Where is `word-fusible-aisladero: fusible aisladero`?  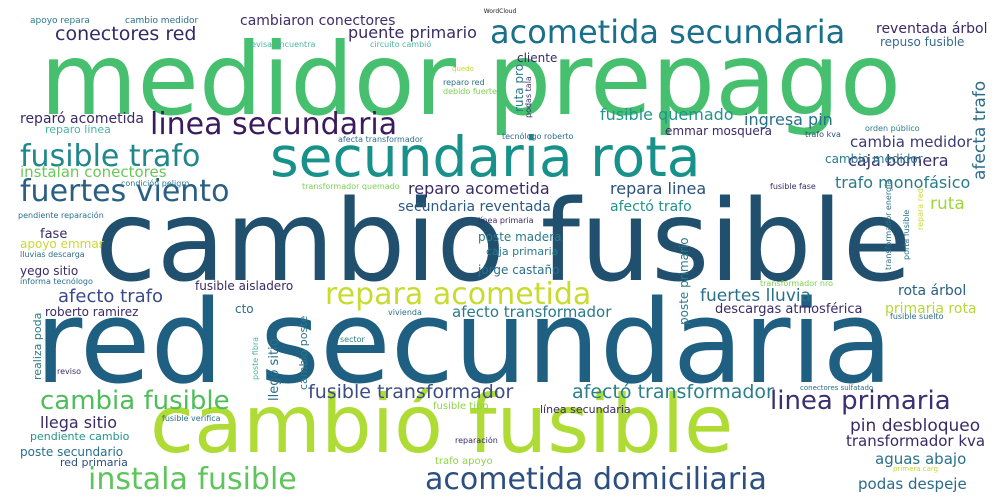 word-fusible-aisladero: fusible aisladero is located at coordinates (244, 286).